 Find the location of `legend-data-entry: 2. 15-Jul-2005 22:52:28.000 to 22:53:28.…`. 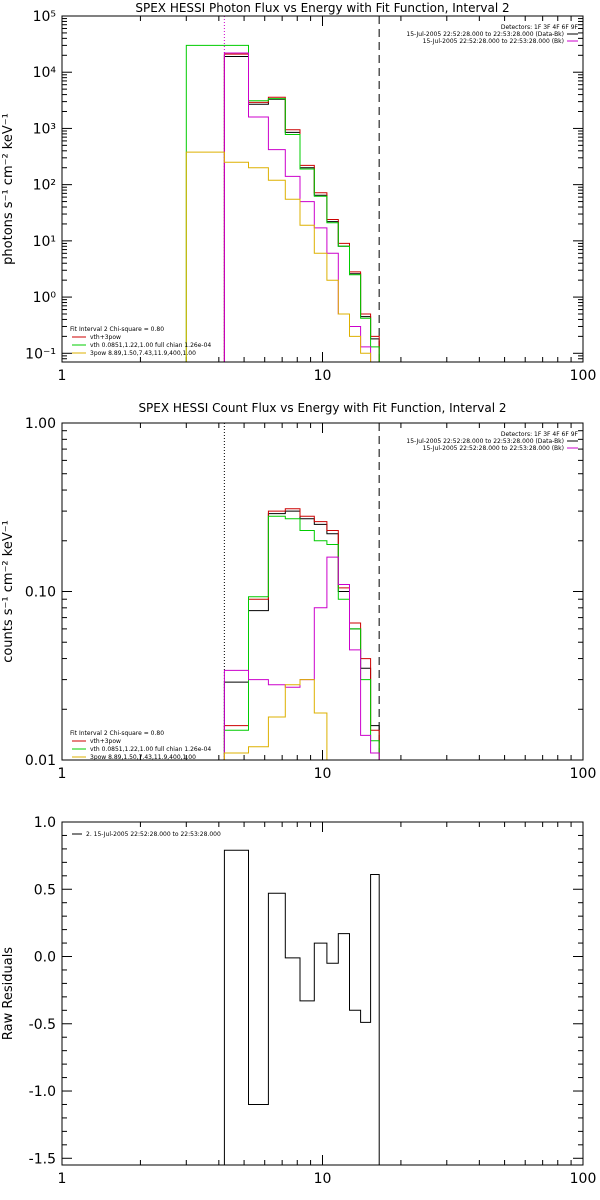

legend-data-entry: 2. 15-Jul-2005 22:52:28.000 to 22:53:28.… is located at coordinates (153, 834).